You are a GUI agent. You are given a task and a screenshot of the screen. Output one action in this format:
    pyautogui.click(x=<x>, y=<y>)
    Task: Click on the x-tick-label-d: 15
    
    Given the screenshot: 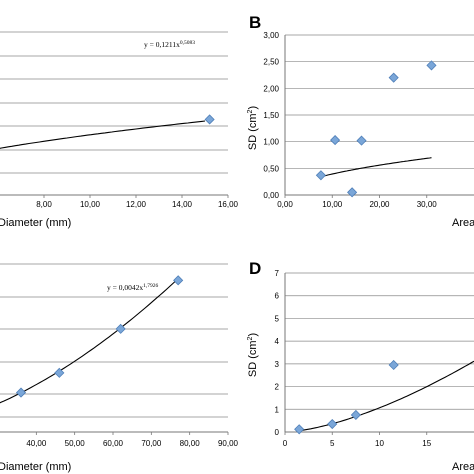 What is the action you would take?
    pyautogui.click(x=426, y=443)
    